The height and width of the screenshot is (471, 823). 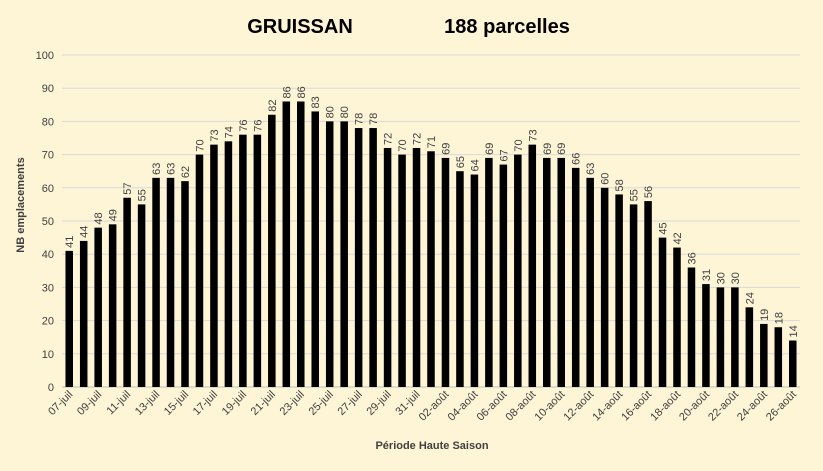 What do you see at coordinates (431, 446) in the screenshot?
I see `x-axis-title: Période Haute Saison` at bounding box center [431, 446].